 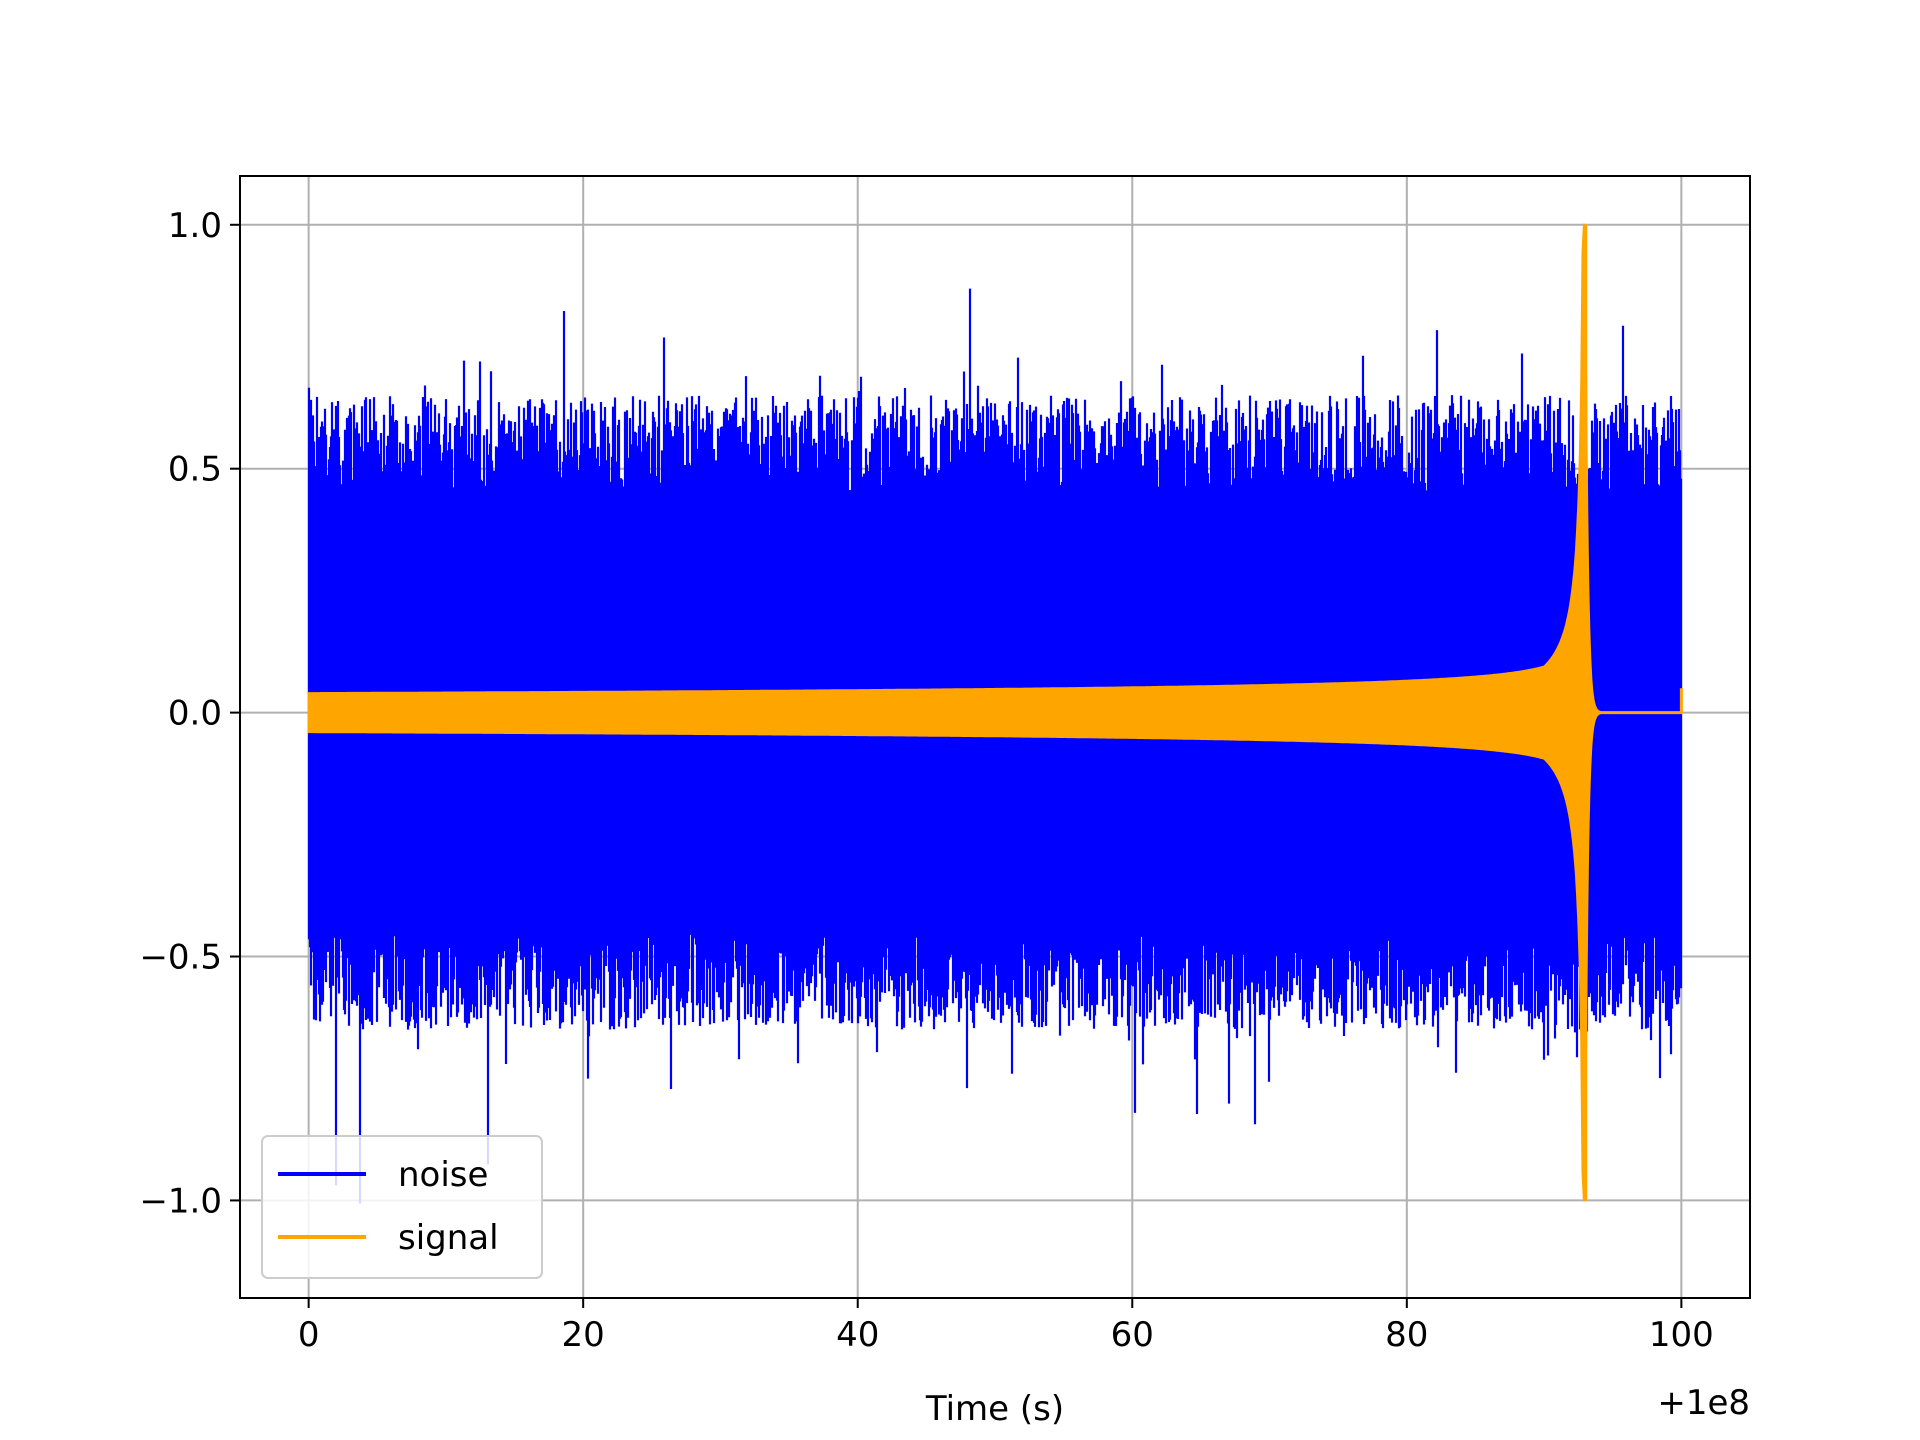 I want to click on x-tick-label: 20, so click(x=583, y=1335).